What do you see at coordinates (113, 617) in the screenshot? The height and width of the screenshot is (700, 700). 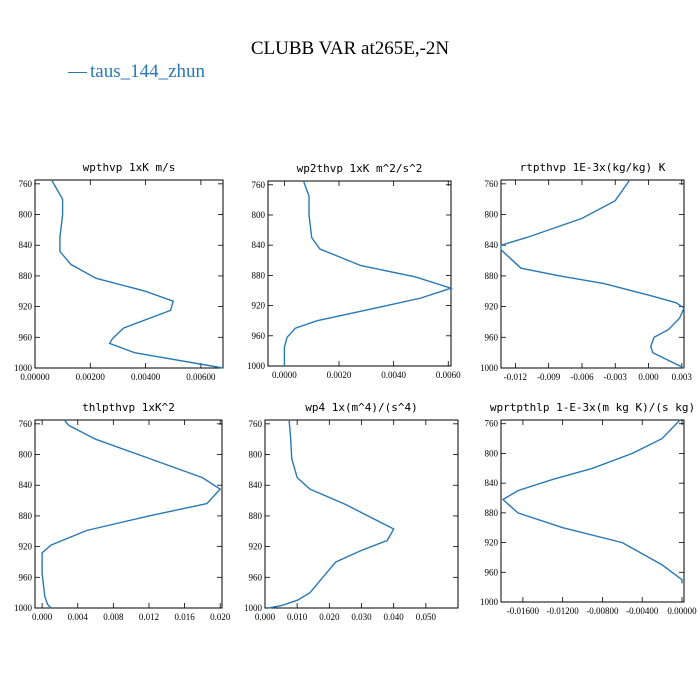 I see `x-tick-label: 0.008` at bounding box center [113, 617].